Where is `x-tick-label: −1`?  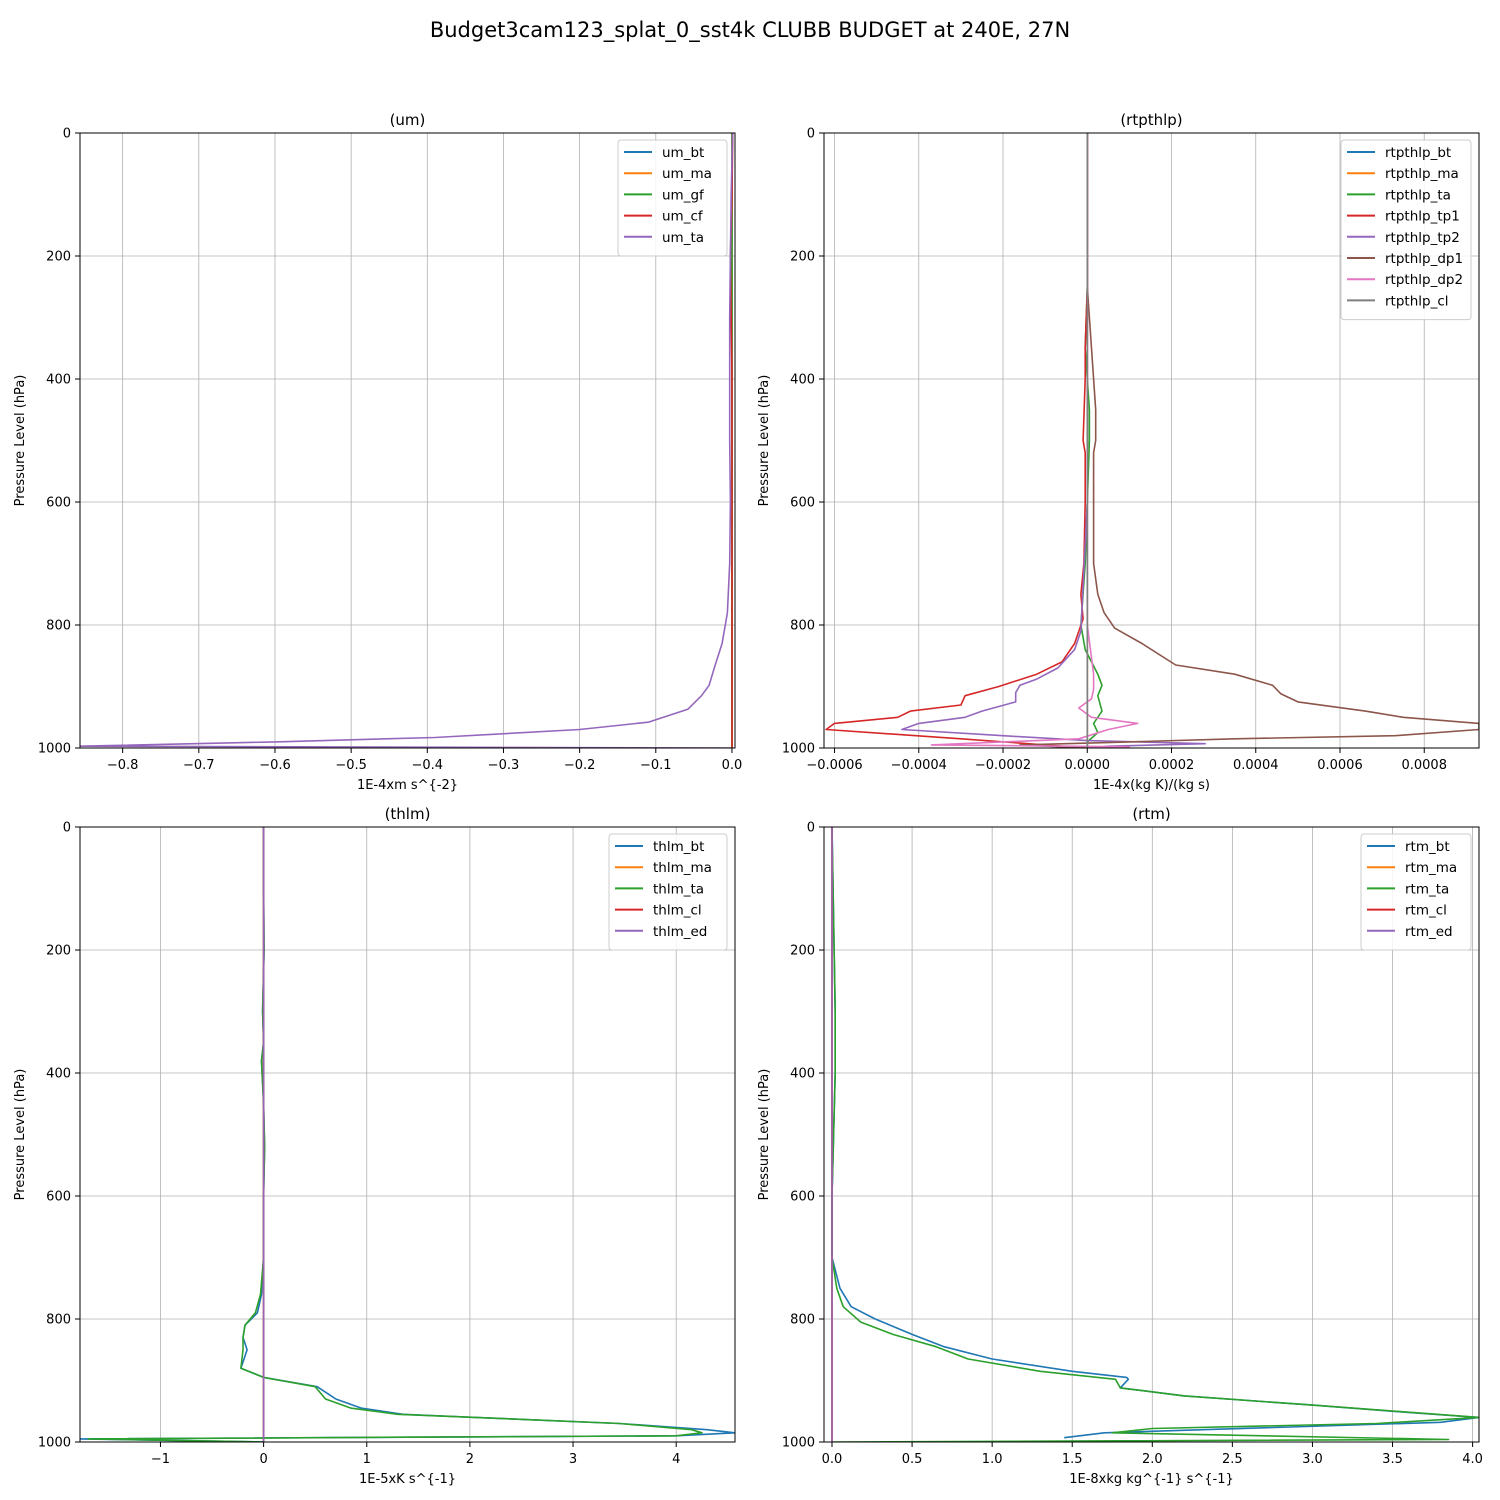
x-tick-label: −1 is located at coordinates (160, 1459).